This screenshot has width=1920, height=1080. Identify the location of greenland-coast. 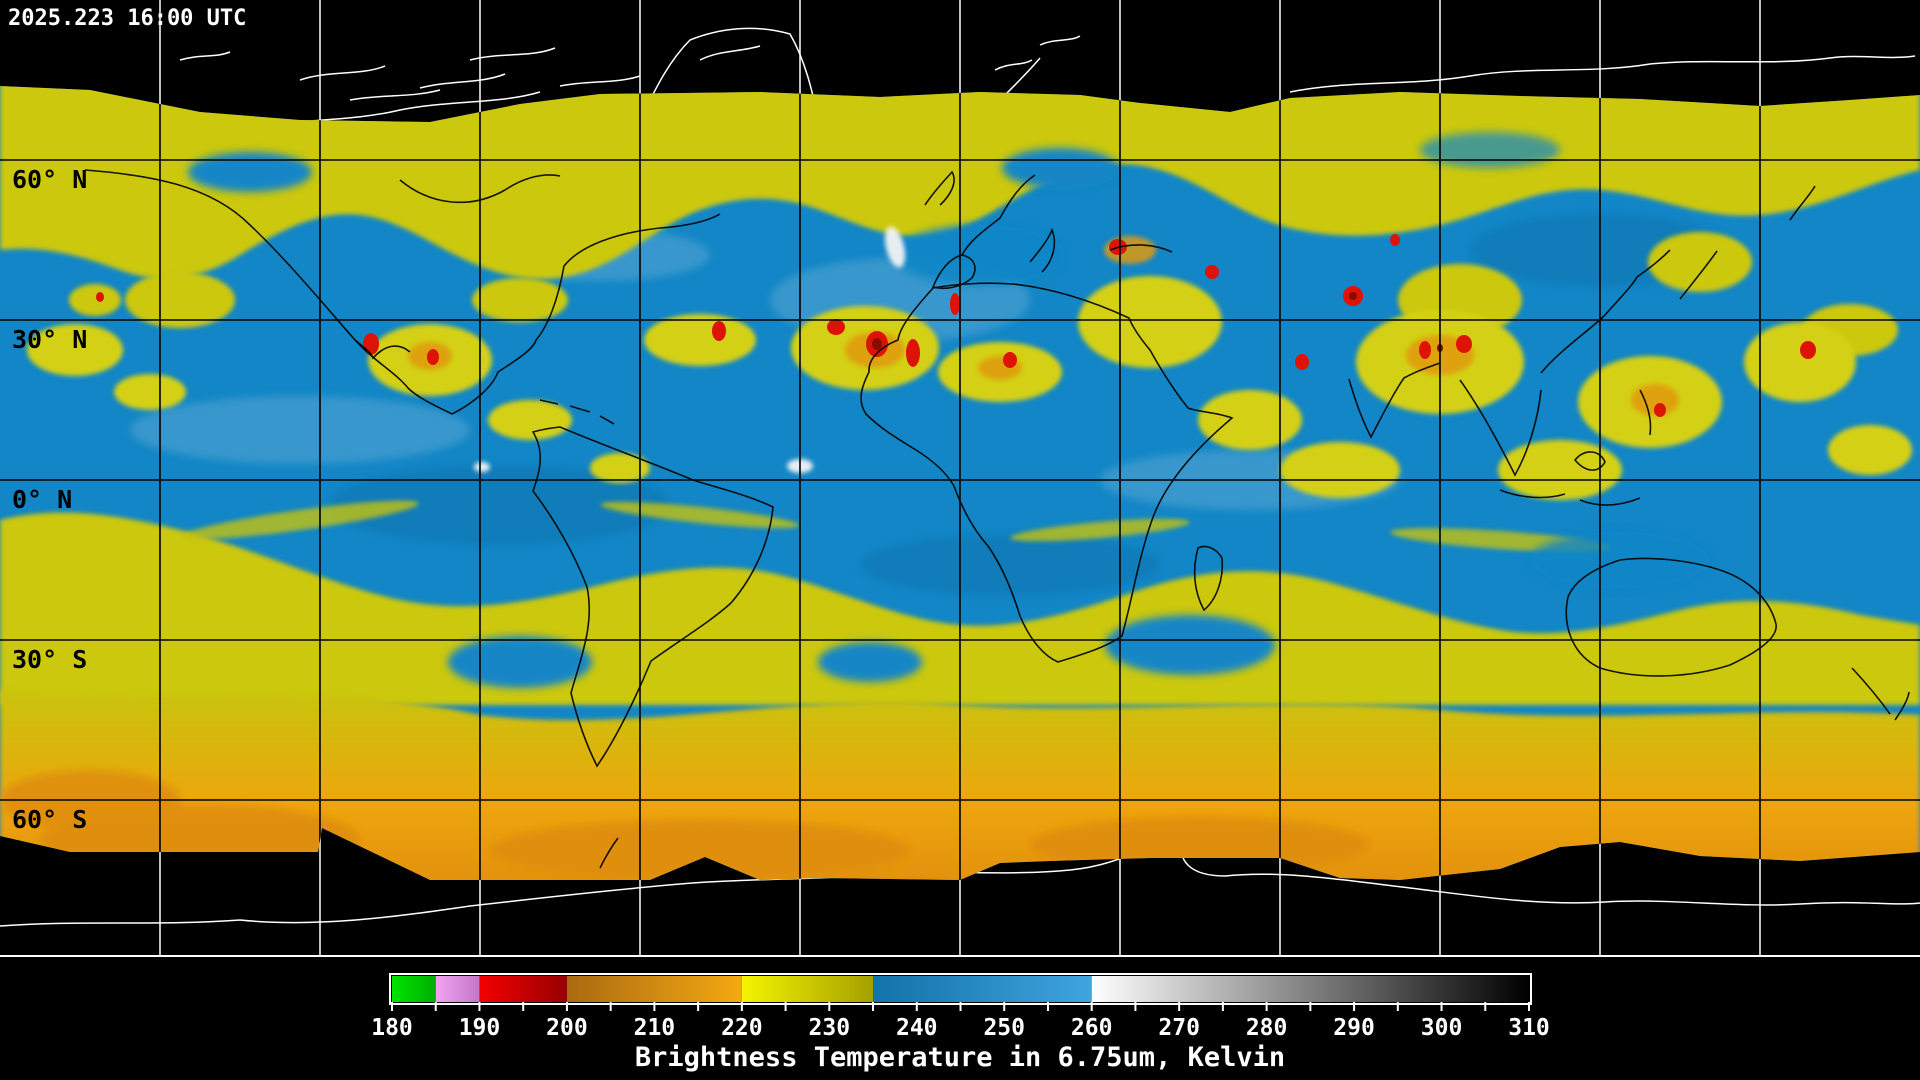
(729, 74).